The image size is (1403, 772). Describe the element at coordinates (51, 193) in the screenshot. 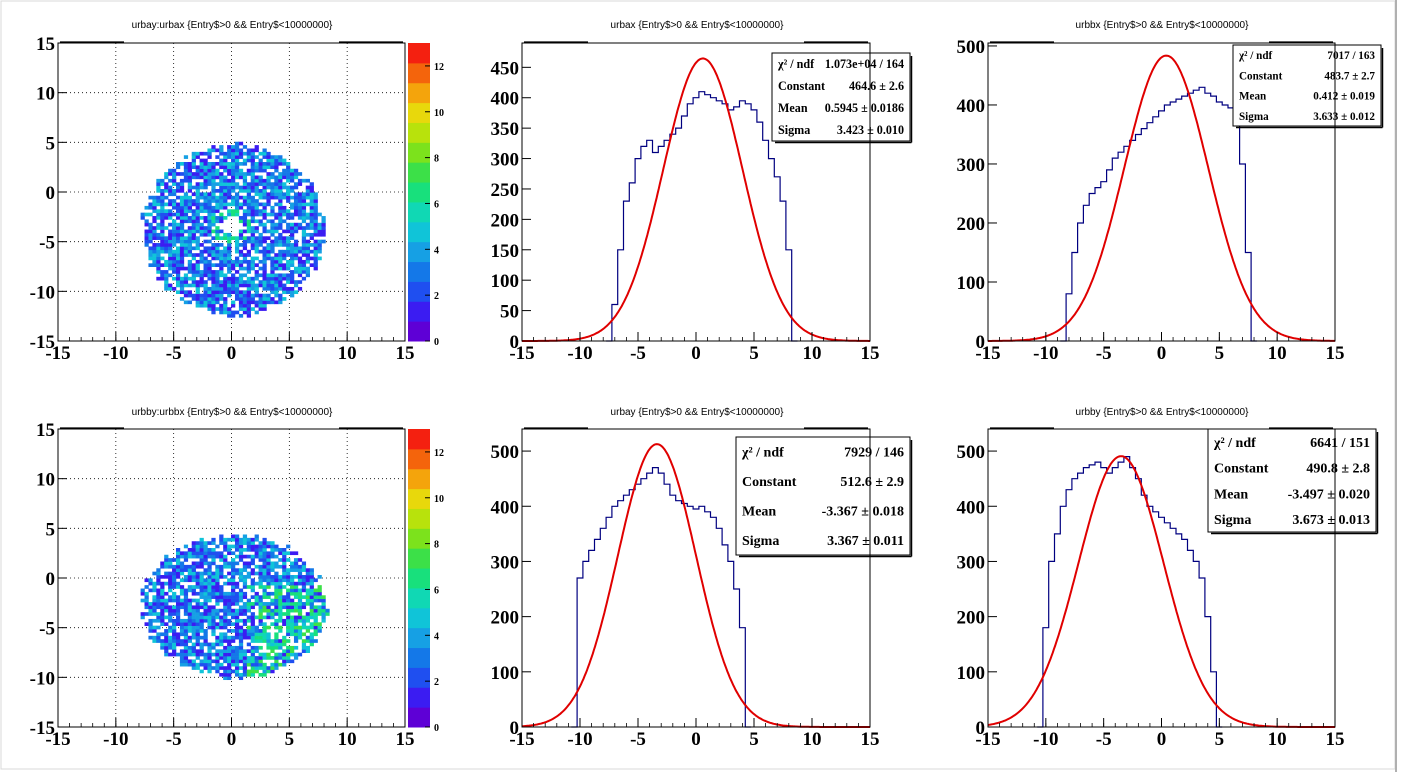

I see `y-tick-label: 0` at that location.